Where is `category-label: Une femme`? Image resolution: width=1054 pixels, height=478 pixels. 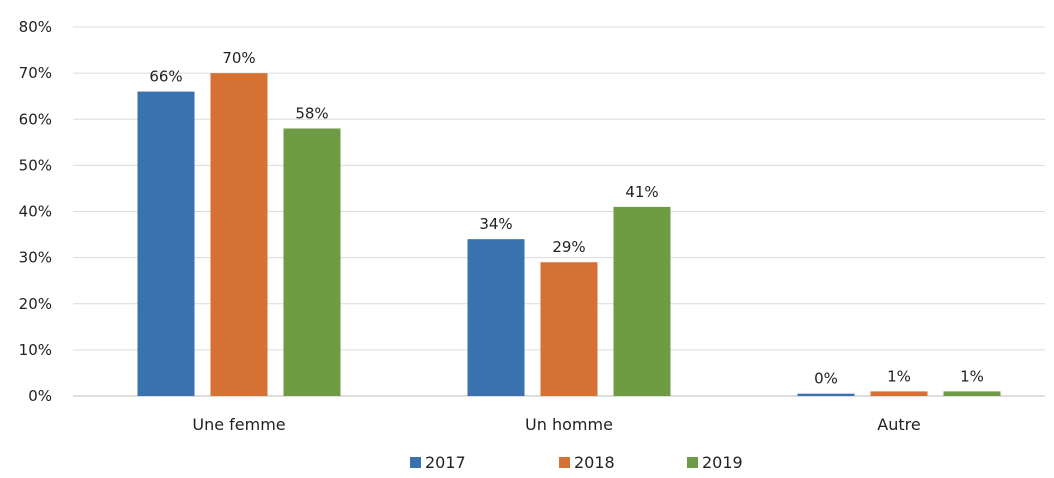 category-label: Une femme is located at coordinates (238, 424).